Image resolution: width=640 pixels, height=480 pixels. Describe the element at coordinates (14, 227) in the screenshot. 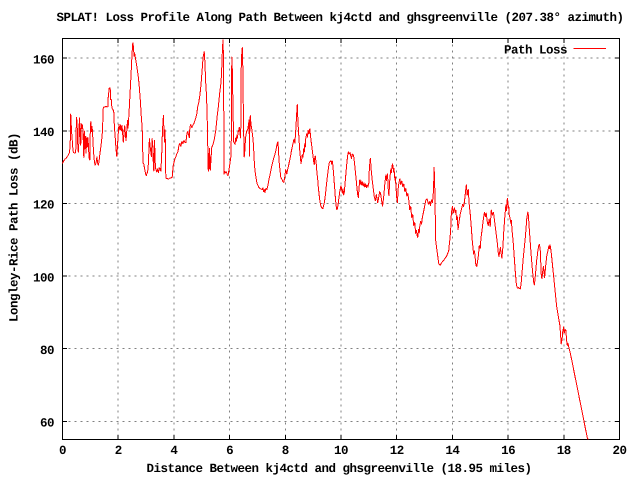

I see `svg-text: Longley-Rice Path Loss (dB)` at that location.